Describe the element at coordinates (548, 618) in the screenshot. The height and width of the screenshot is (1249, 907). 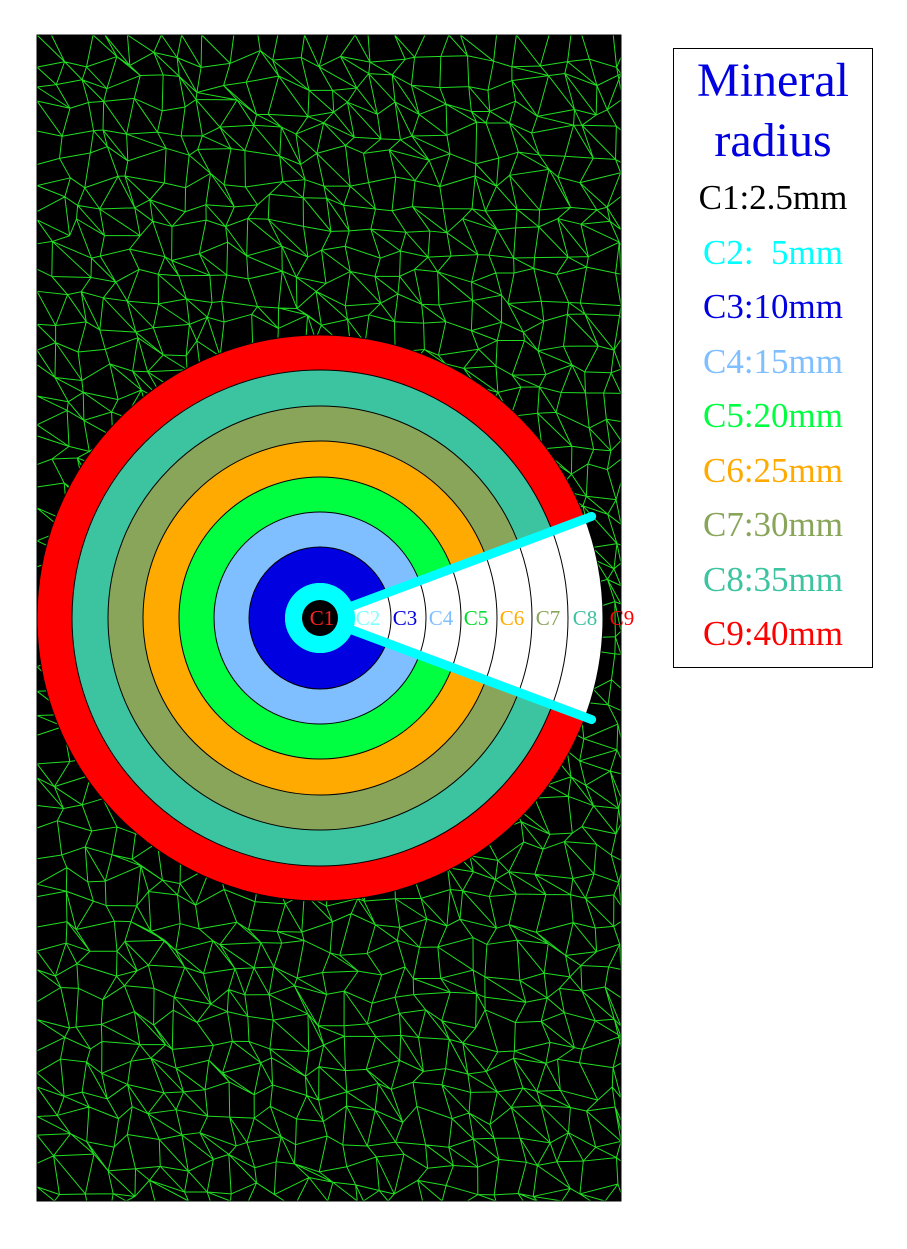
I see `ring-label: C7` at that location.